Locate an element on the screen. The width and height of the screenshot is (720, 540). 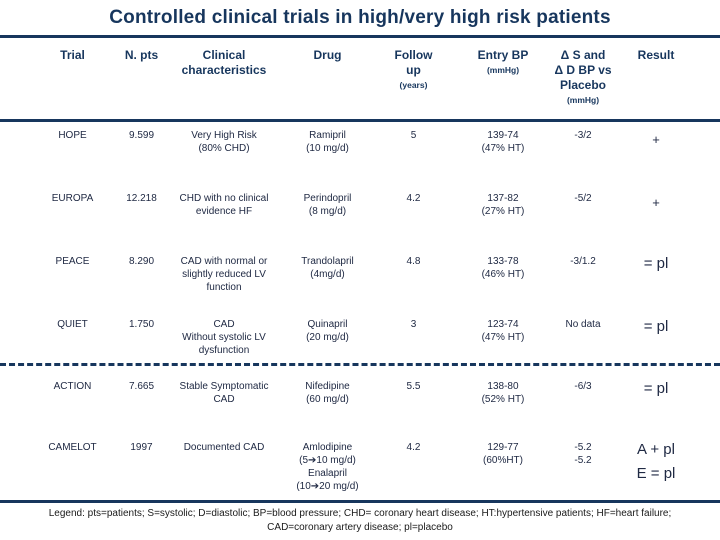
col-header-follow-up: Follow up (years) is located at coordinates (413, 69).